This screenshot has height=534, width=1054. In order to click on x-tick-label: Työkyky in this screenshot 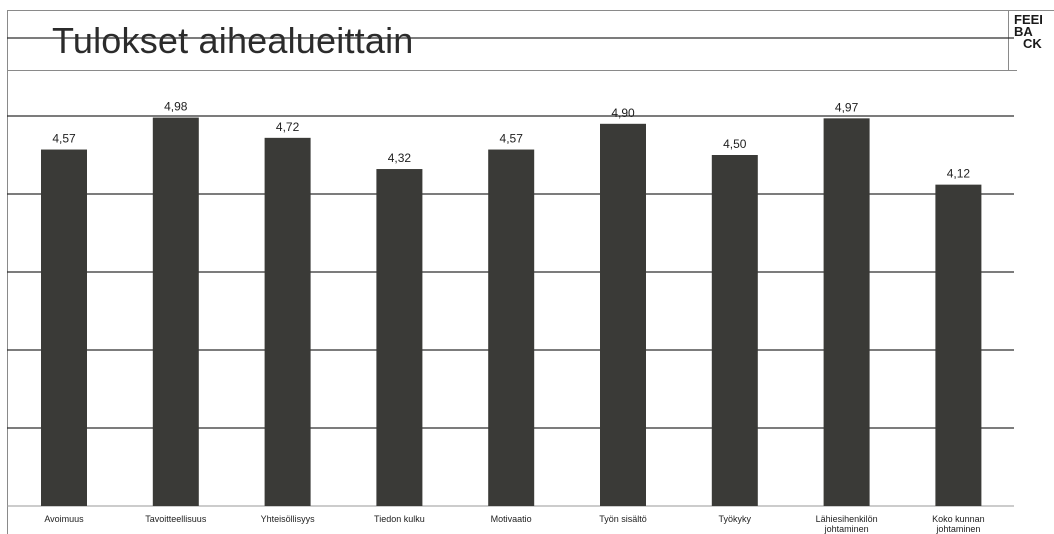, I will do `click(735, 519)`.